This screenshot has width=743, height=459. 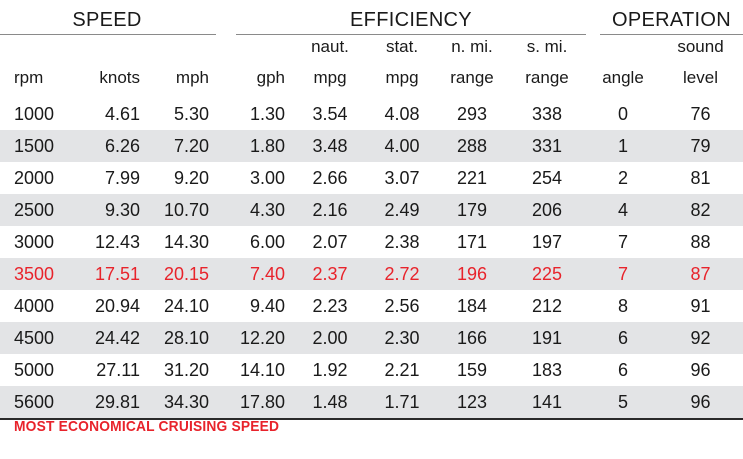 I want to click on cell-angle: 6, so click(x=623, y=338).